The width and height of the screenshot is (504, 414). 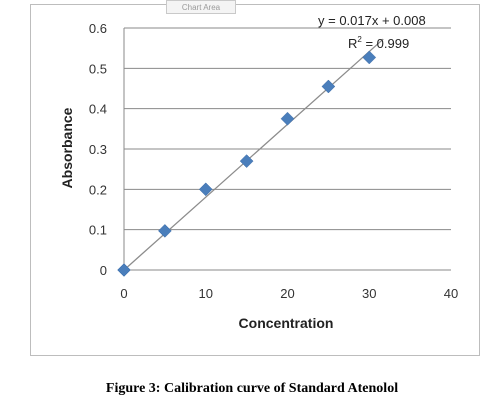 I want to click on y-tick-label: 0.2, so click(x=98, y=189).